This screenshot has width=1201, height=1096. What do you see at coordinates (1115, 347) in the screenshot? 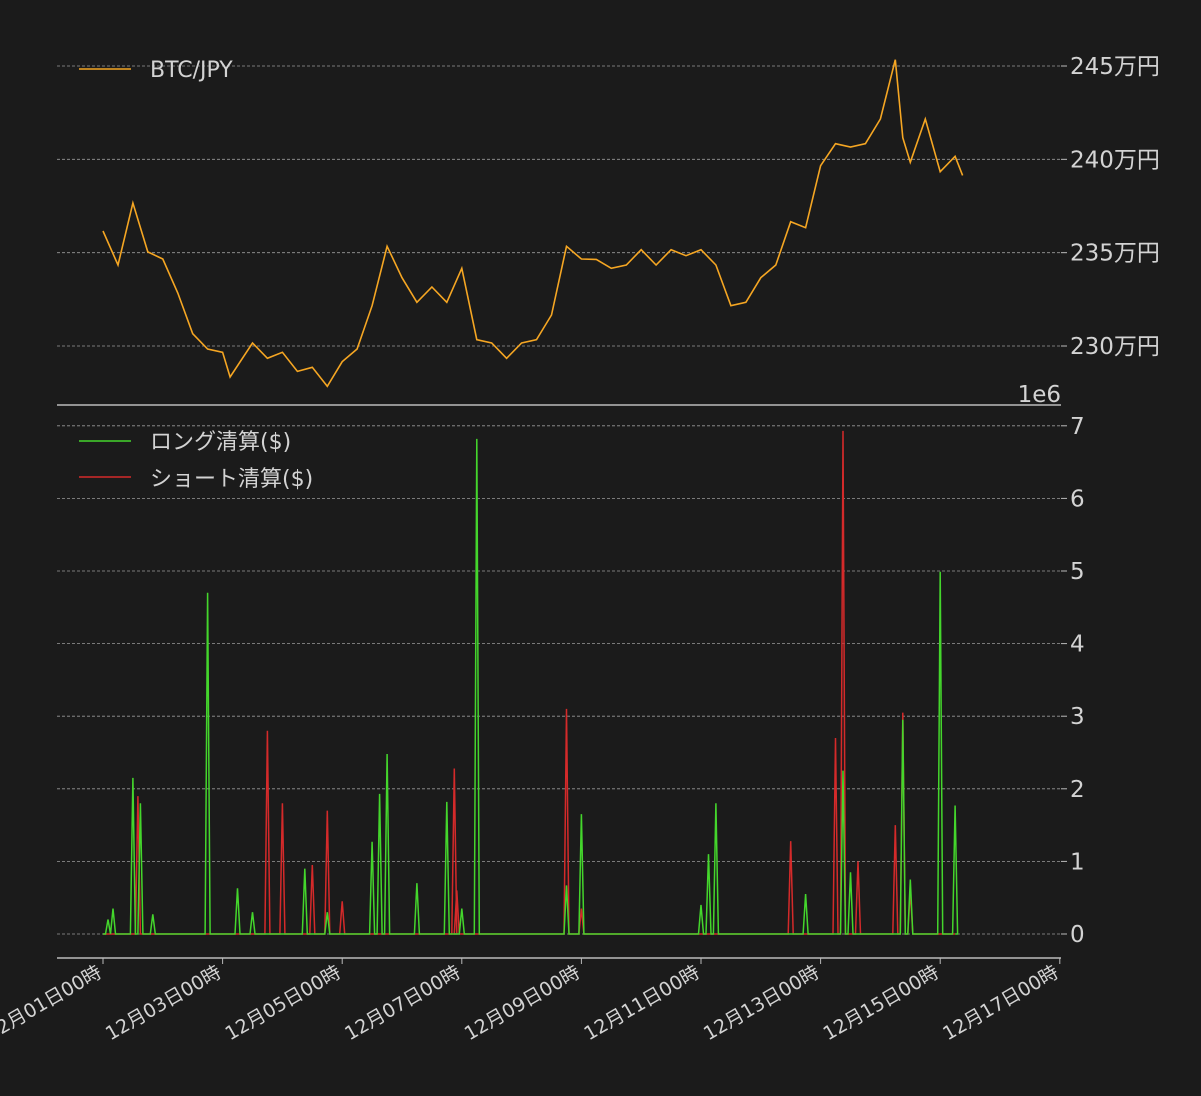
I see `price-tick-label: 230万円` at bounding box center [1115, 347].